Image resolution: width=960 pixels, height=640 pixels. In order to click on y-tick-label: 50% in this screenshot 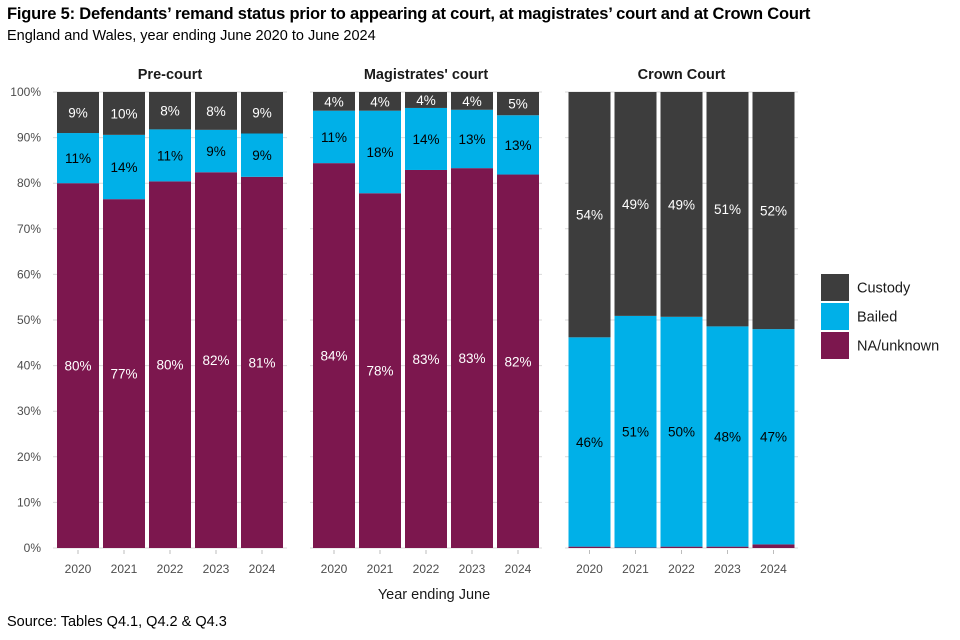, I will do `click(29, 320)`.